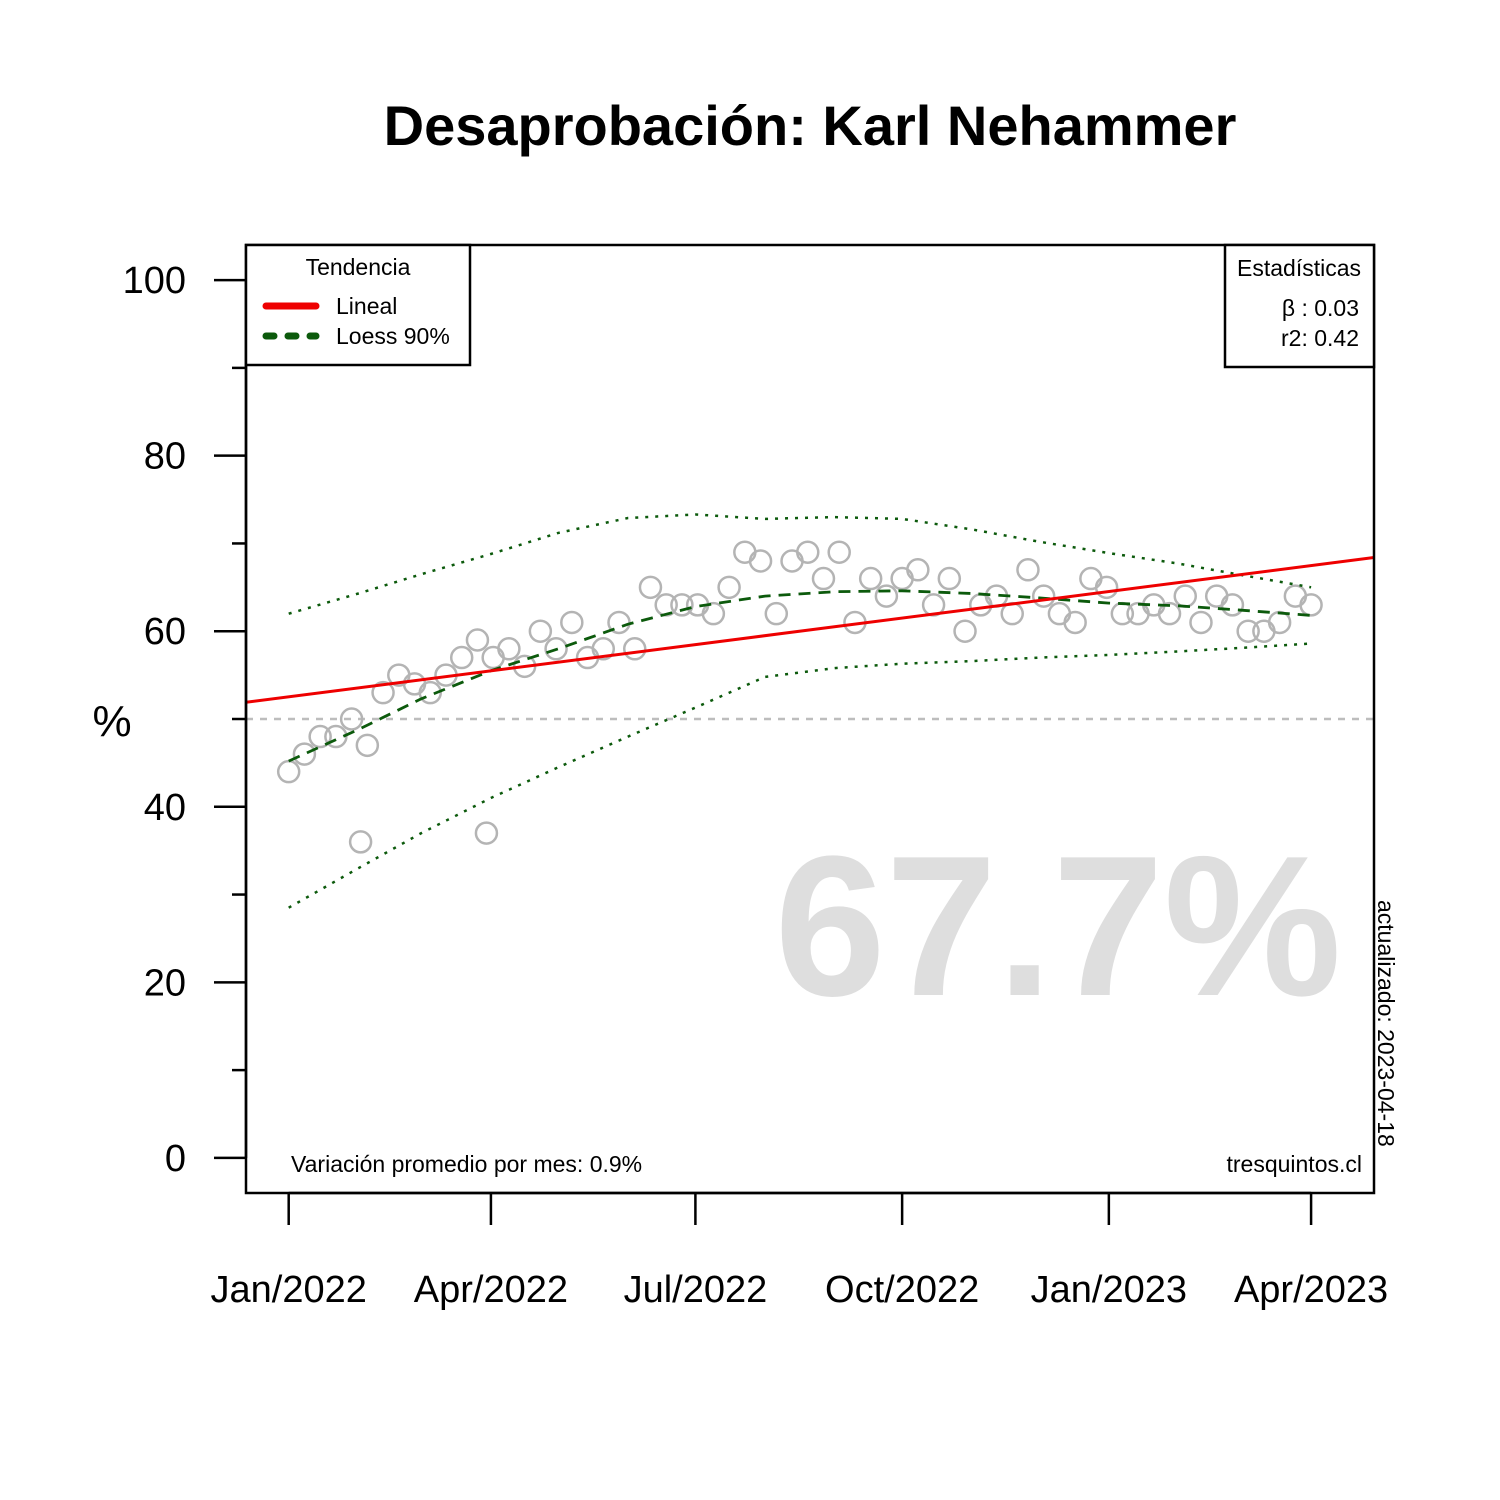 The height and width of the screenshot is (1500, 1500). I want to click on stat-r2: r2: 0.42, so click(1320, 338).